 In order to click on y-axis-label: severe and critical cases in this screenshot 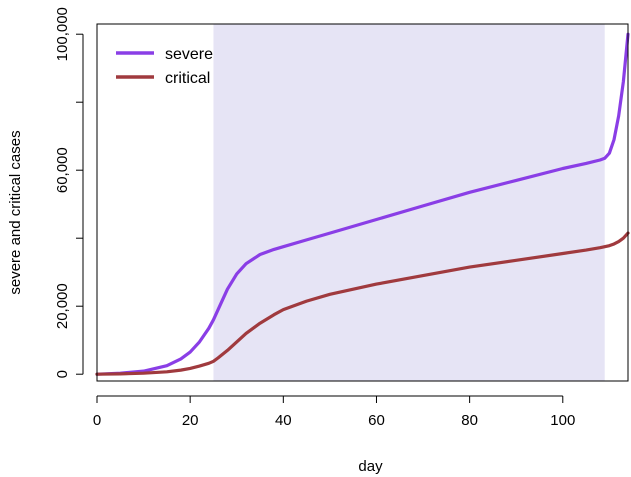, I will do `click(15, 212)`.